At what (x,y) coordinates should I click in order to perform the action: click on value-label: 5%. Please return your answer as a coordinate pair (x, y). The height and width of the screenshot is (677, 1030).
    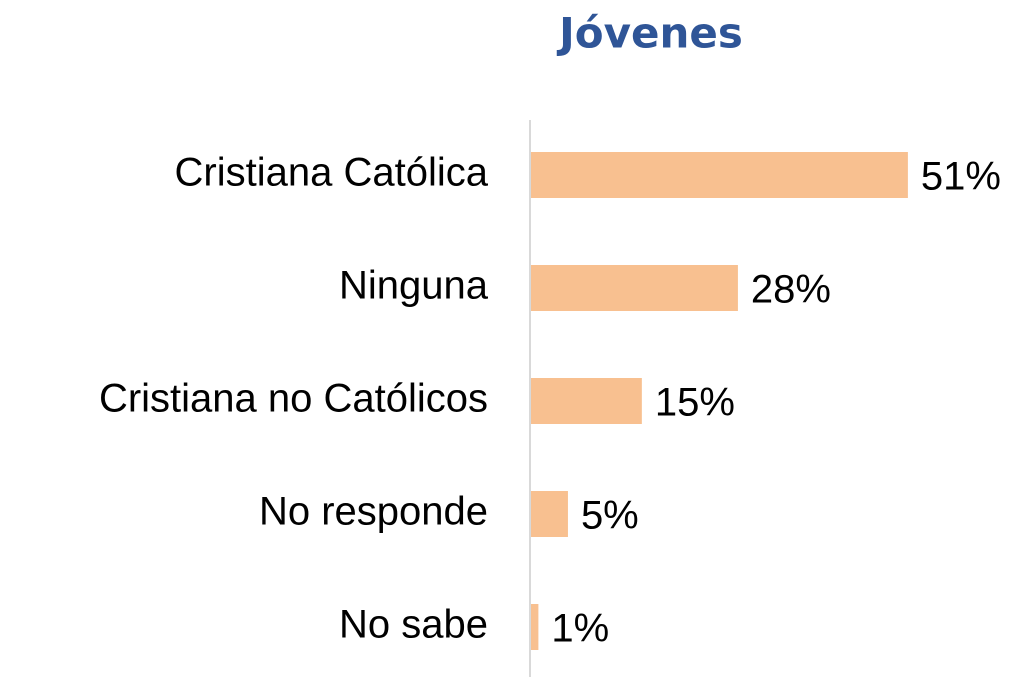
    Looking at the image, I should click on (610, 516).